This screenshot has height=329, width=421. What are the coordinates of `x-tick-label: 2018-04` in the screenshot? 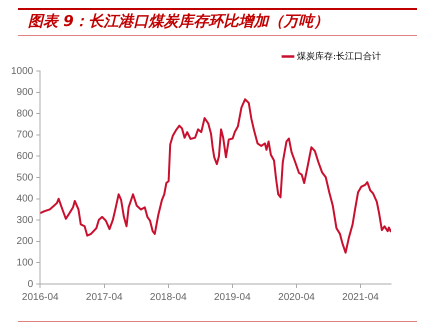 It's located at (169, 297).